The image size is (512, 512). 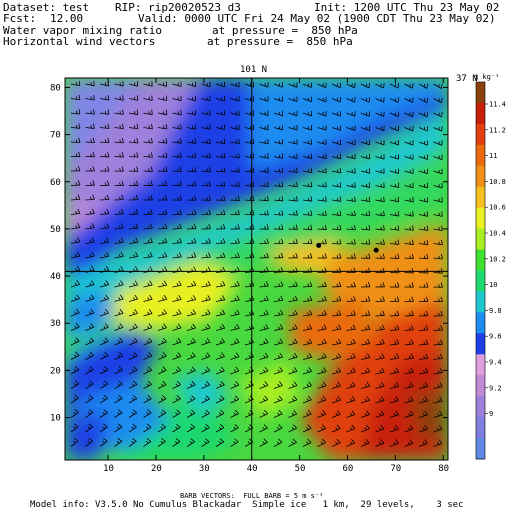 I want to click on y-tick-label: 10, so click(x=55, y=419).